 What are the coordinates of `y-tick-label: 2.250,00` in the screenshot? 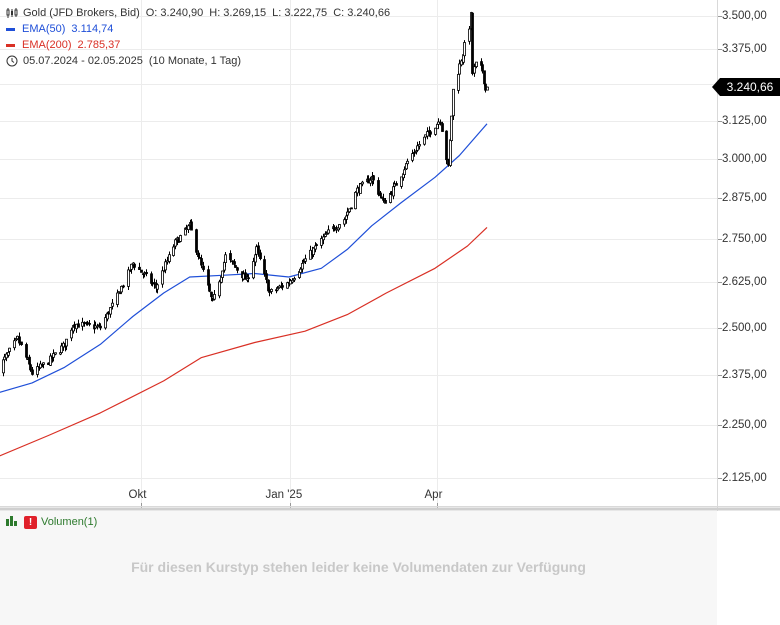 It's located at (744, 424).